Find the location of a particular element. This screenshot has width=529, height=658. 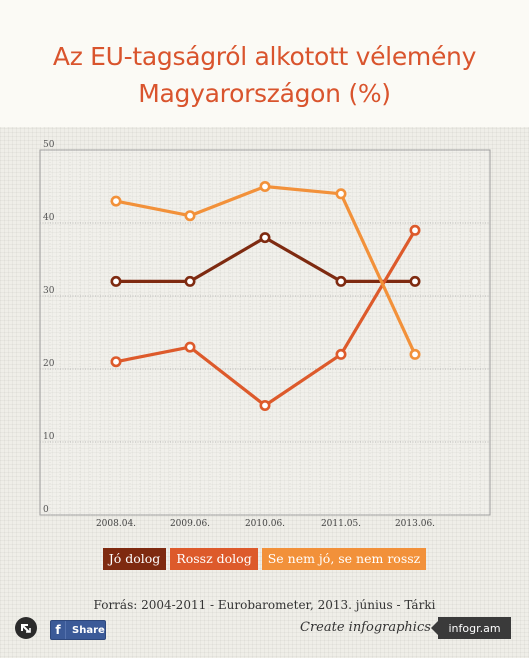

legend-item: Se nem jó, se nem rossz is located at coordinates (344, 559).